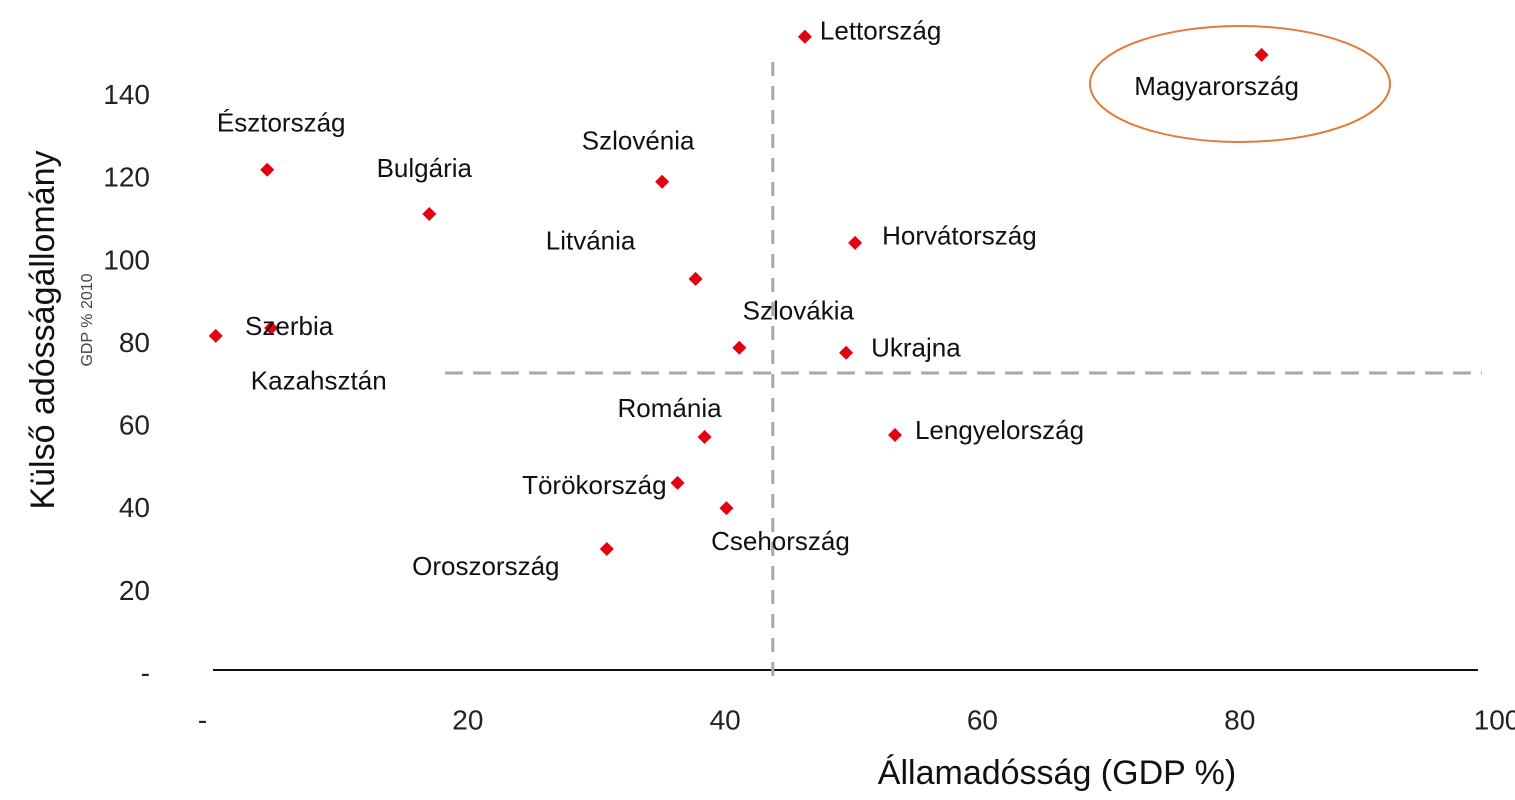 This screenshot has height=800, width=1515. What do you see at coordinates (43, 329) in the screenshot?
I see `y-axis-title: Külső adósságállomány` at bounding box center [43, 329].